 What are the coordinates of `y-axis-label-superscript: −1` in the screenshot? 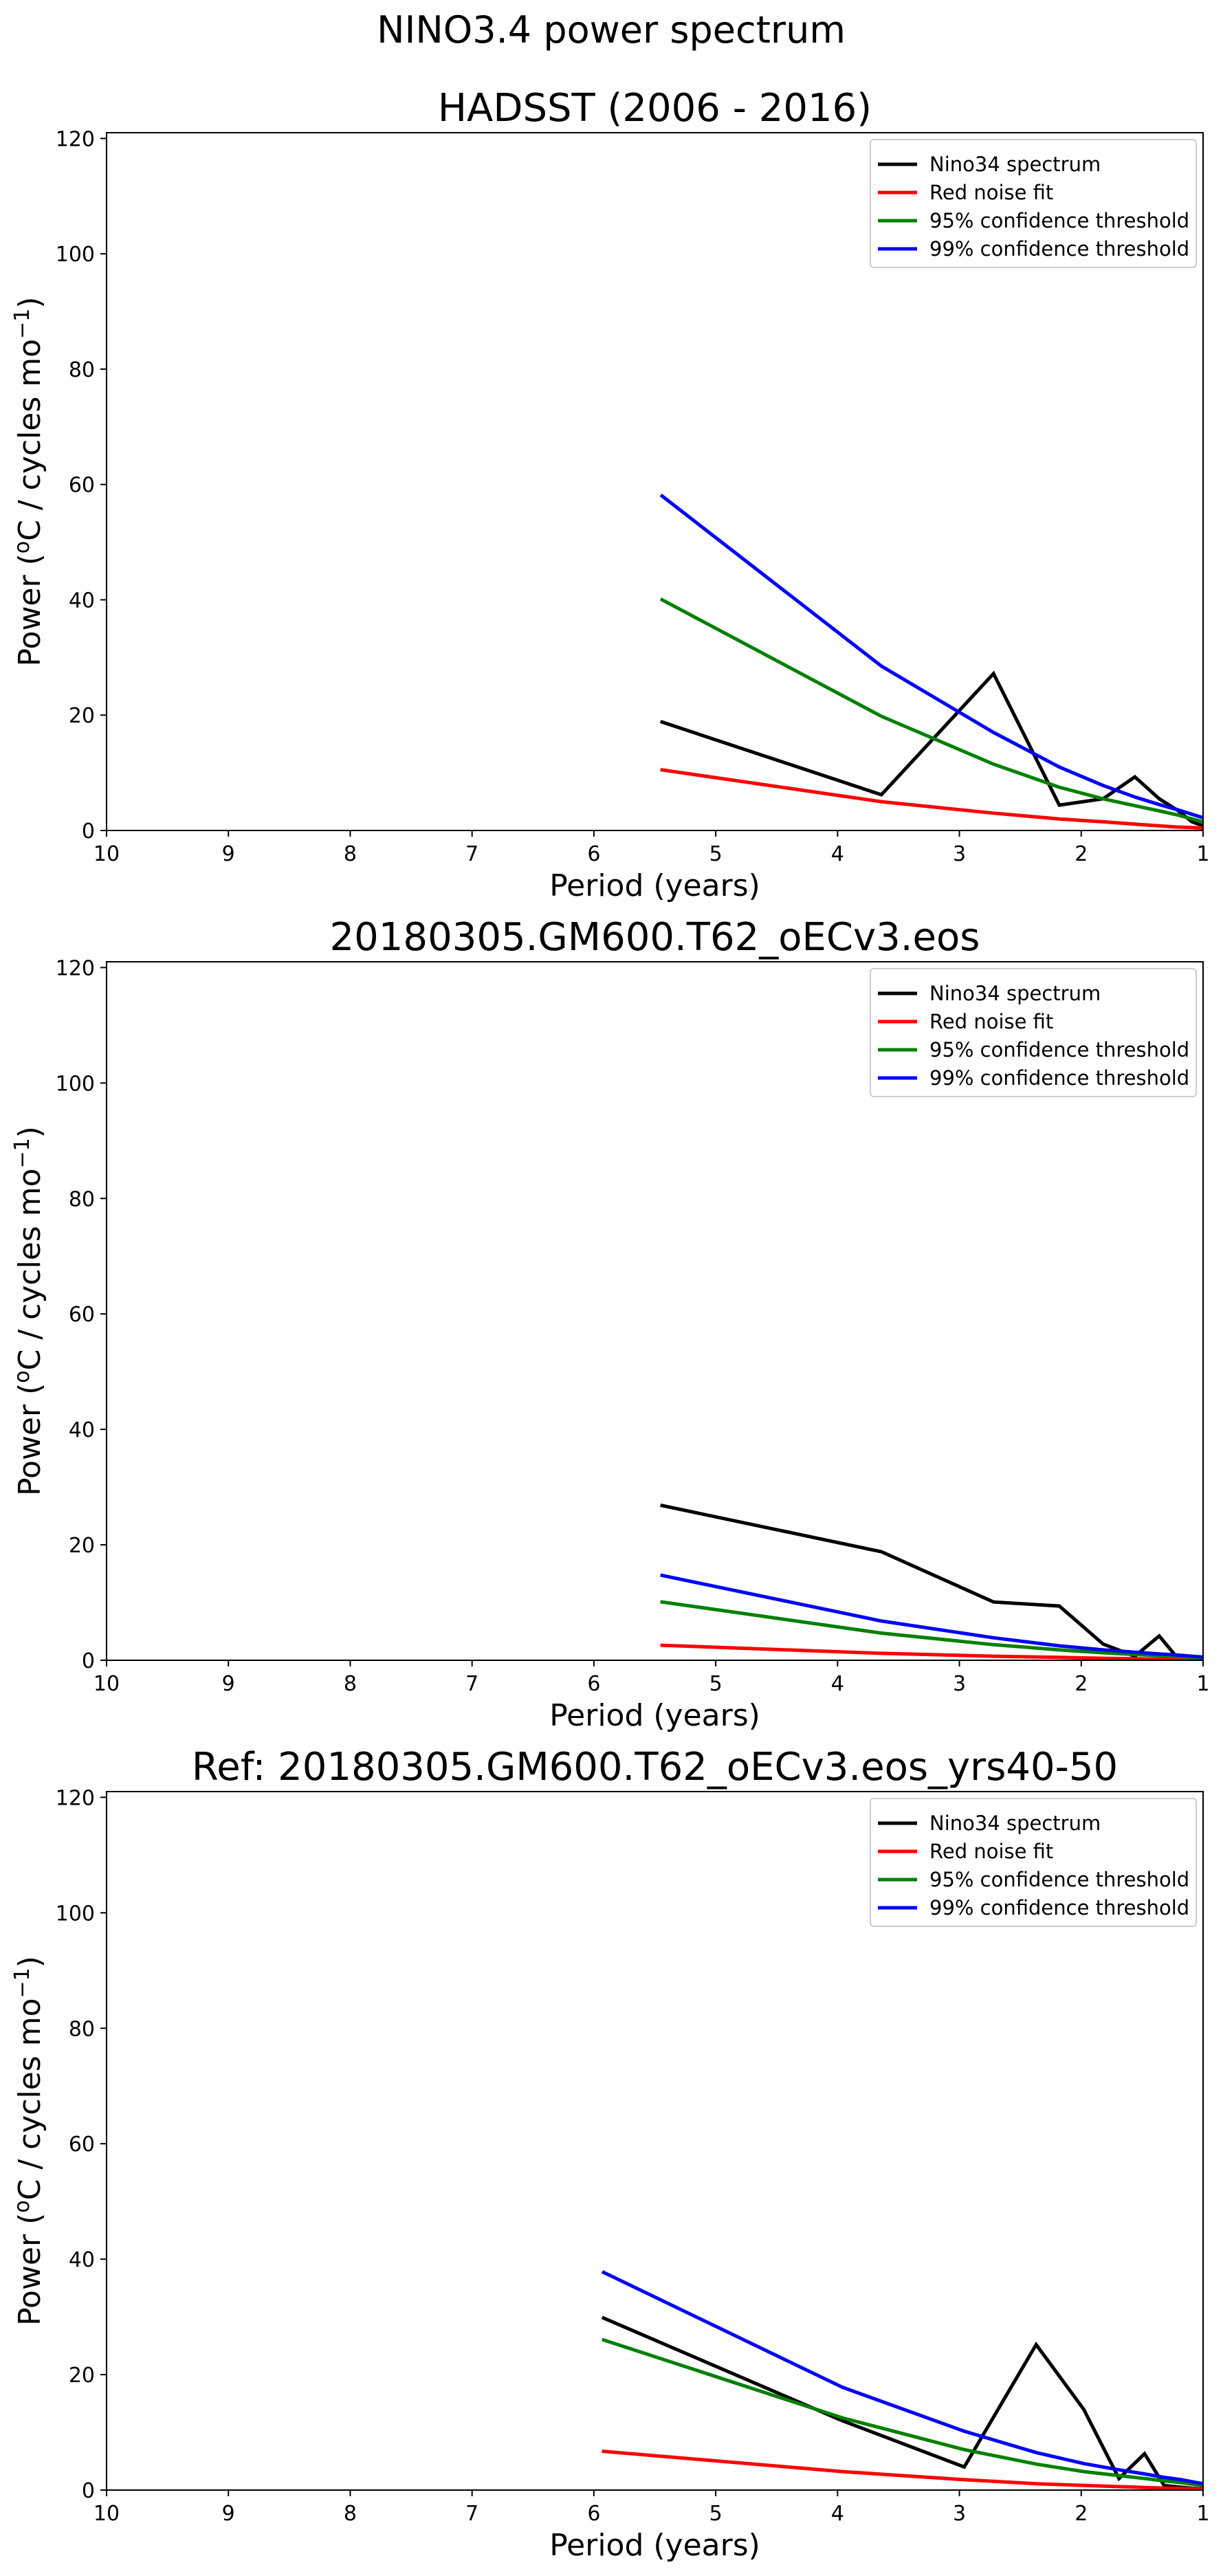 It's located at (22, 324).